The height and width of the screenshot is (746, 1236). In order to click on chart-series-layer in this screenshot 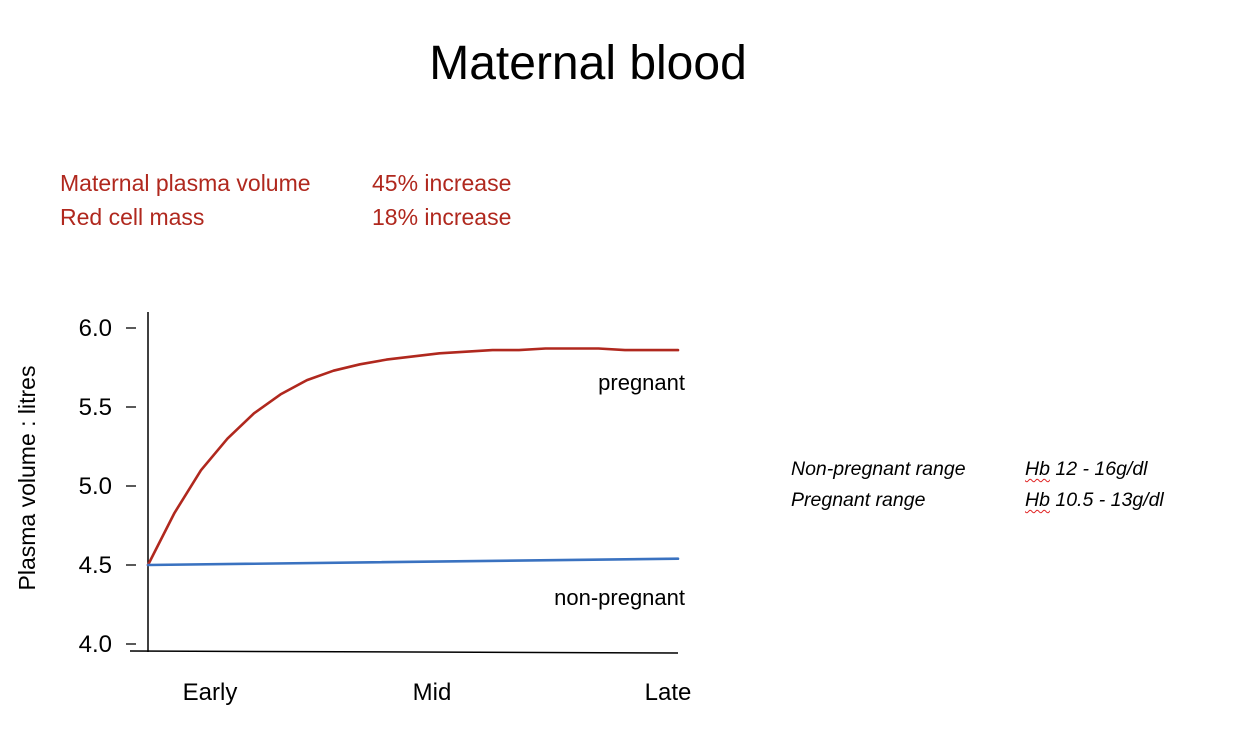, I will do `click(413, 457)`.